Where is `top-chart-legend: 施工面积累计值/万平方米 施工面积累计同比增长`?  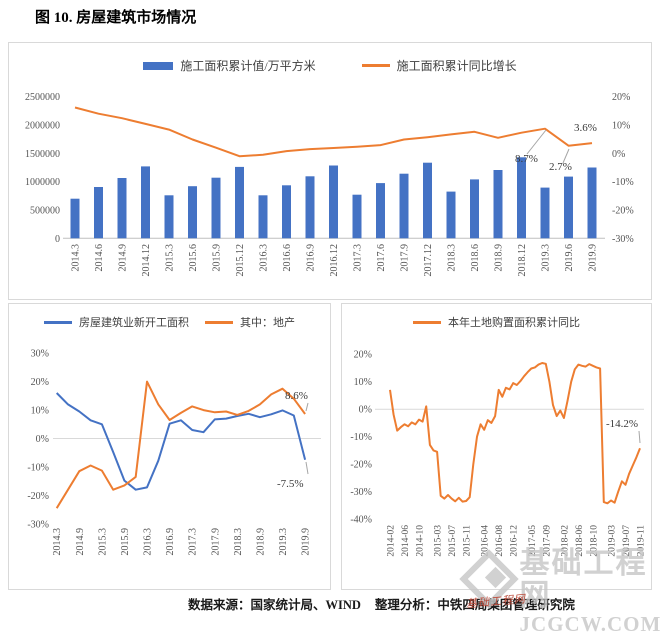 top-chart-legend: 施工面积累计值/万平方米 施工面积累计同比增长 is located at coordinates (330, 65).